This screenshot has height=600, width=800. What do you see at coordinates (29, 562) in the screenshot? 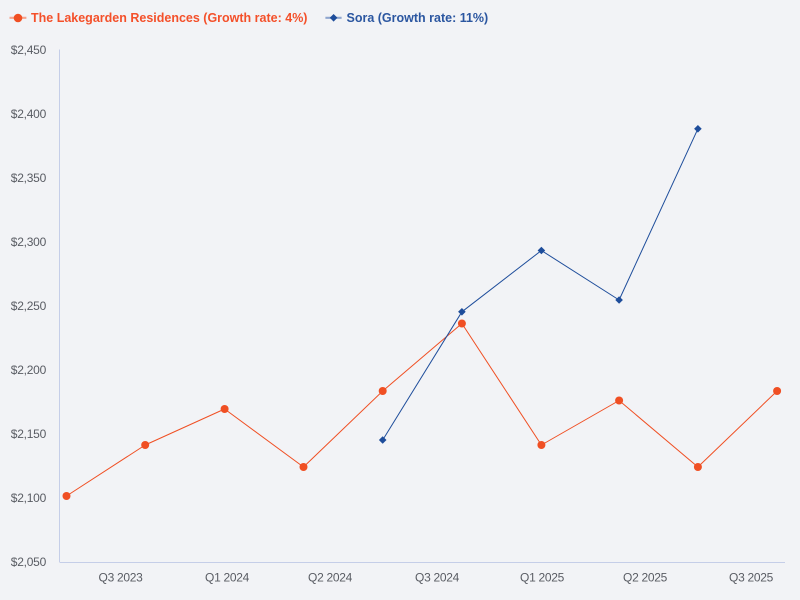
I see `svg-text: $2,050` at bounding box center [29, 562].